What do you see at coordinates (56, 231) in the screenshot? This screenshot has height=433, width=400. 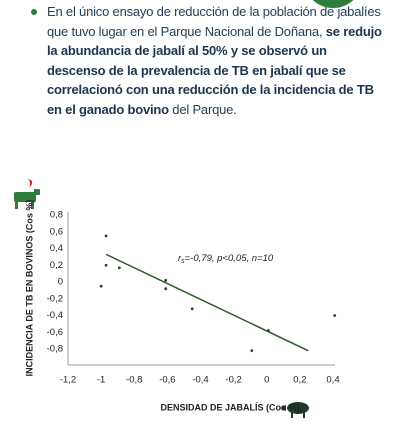 I see `y-tick-label: 0,6` at bounding box center [56, 231].